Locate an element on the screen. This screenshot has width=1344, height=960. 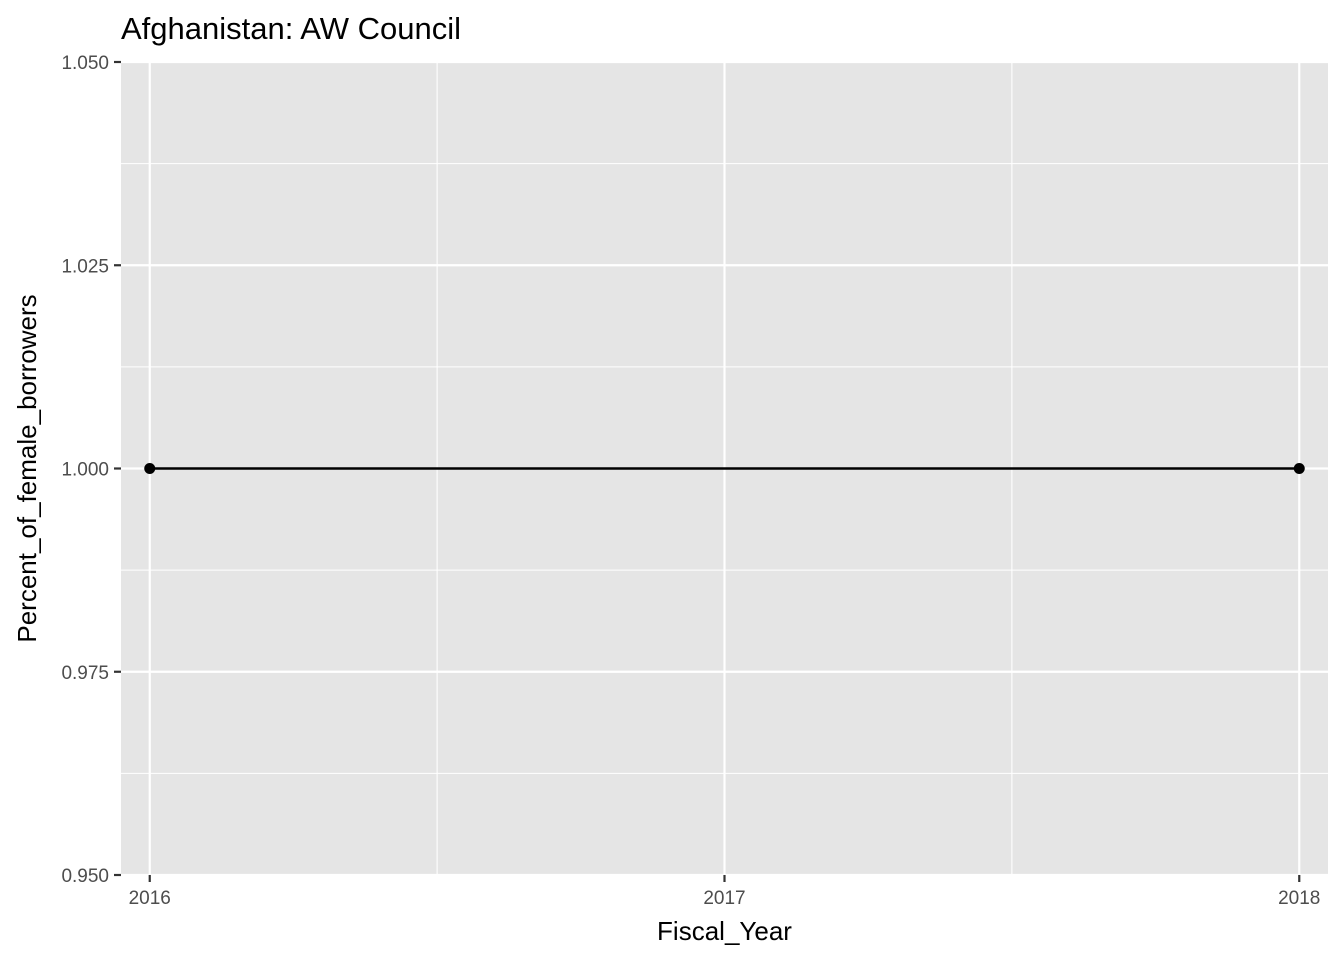
x-tick-label: 2017 is located at coordinates (724, 898).